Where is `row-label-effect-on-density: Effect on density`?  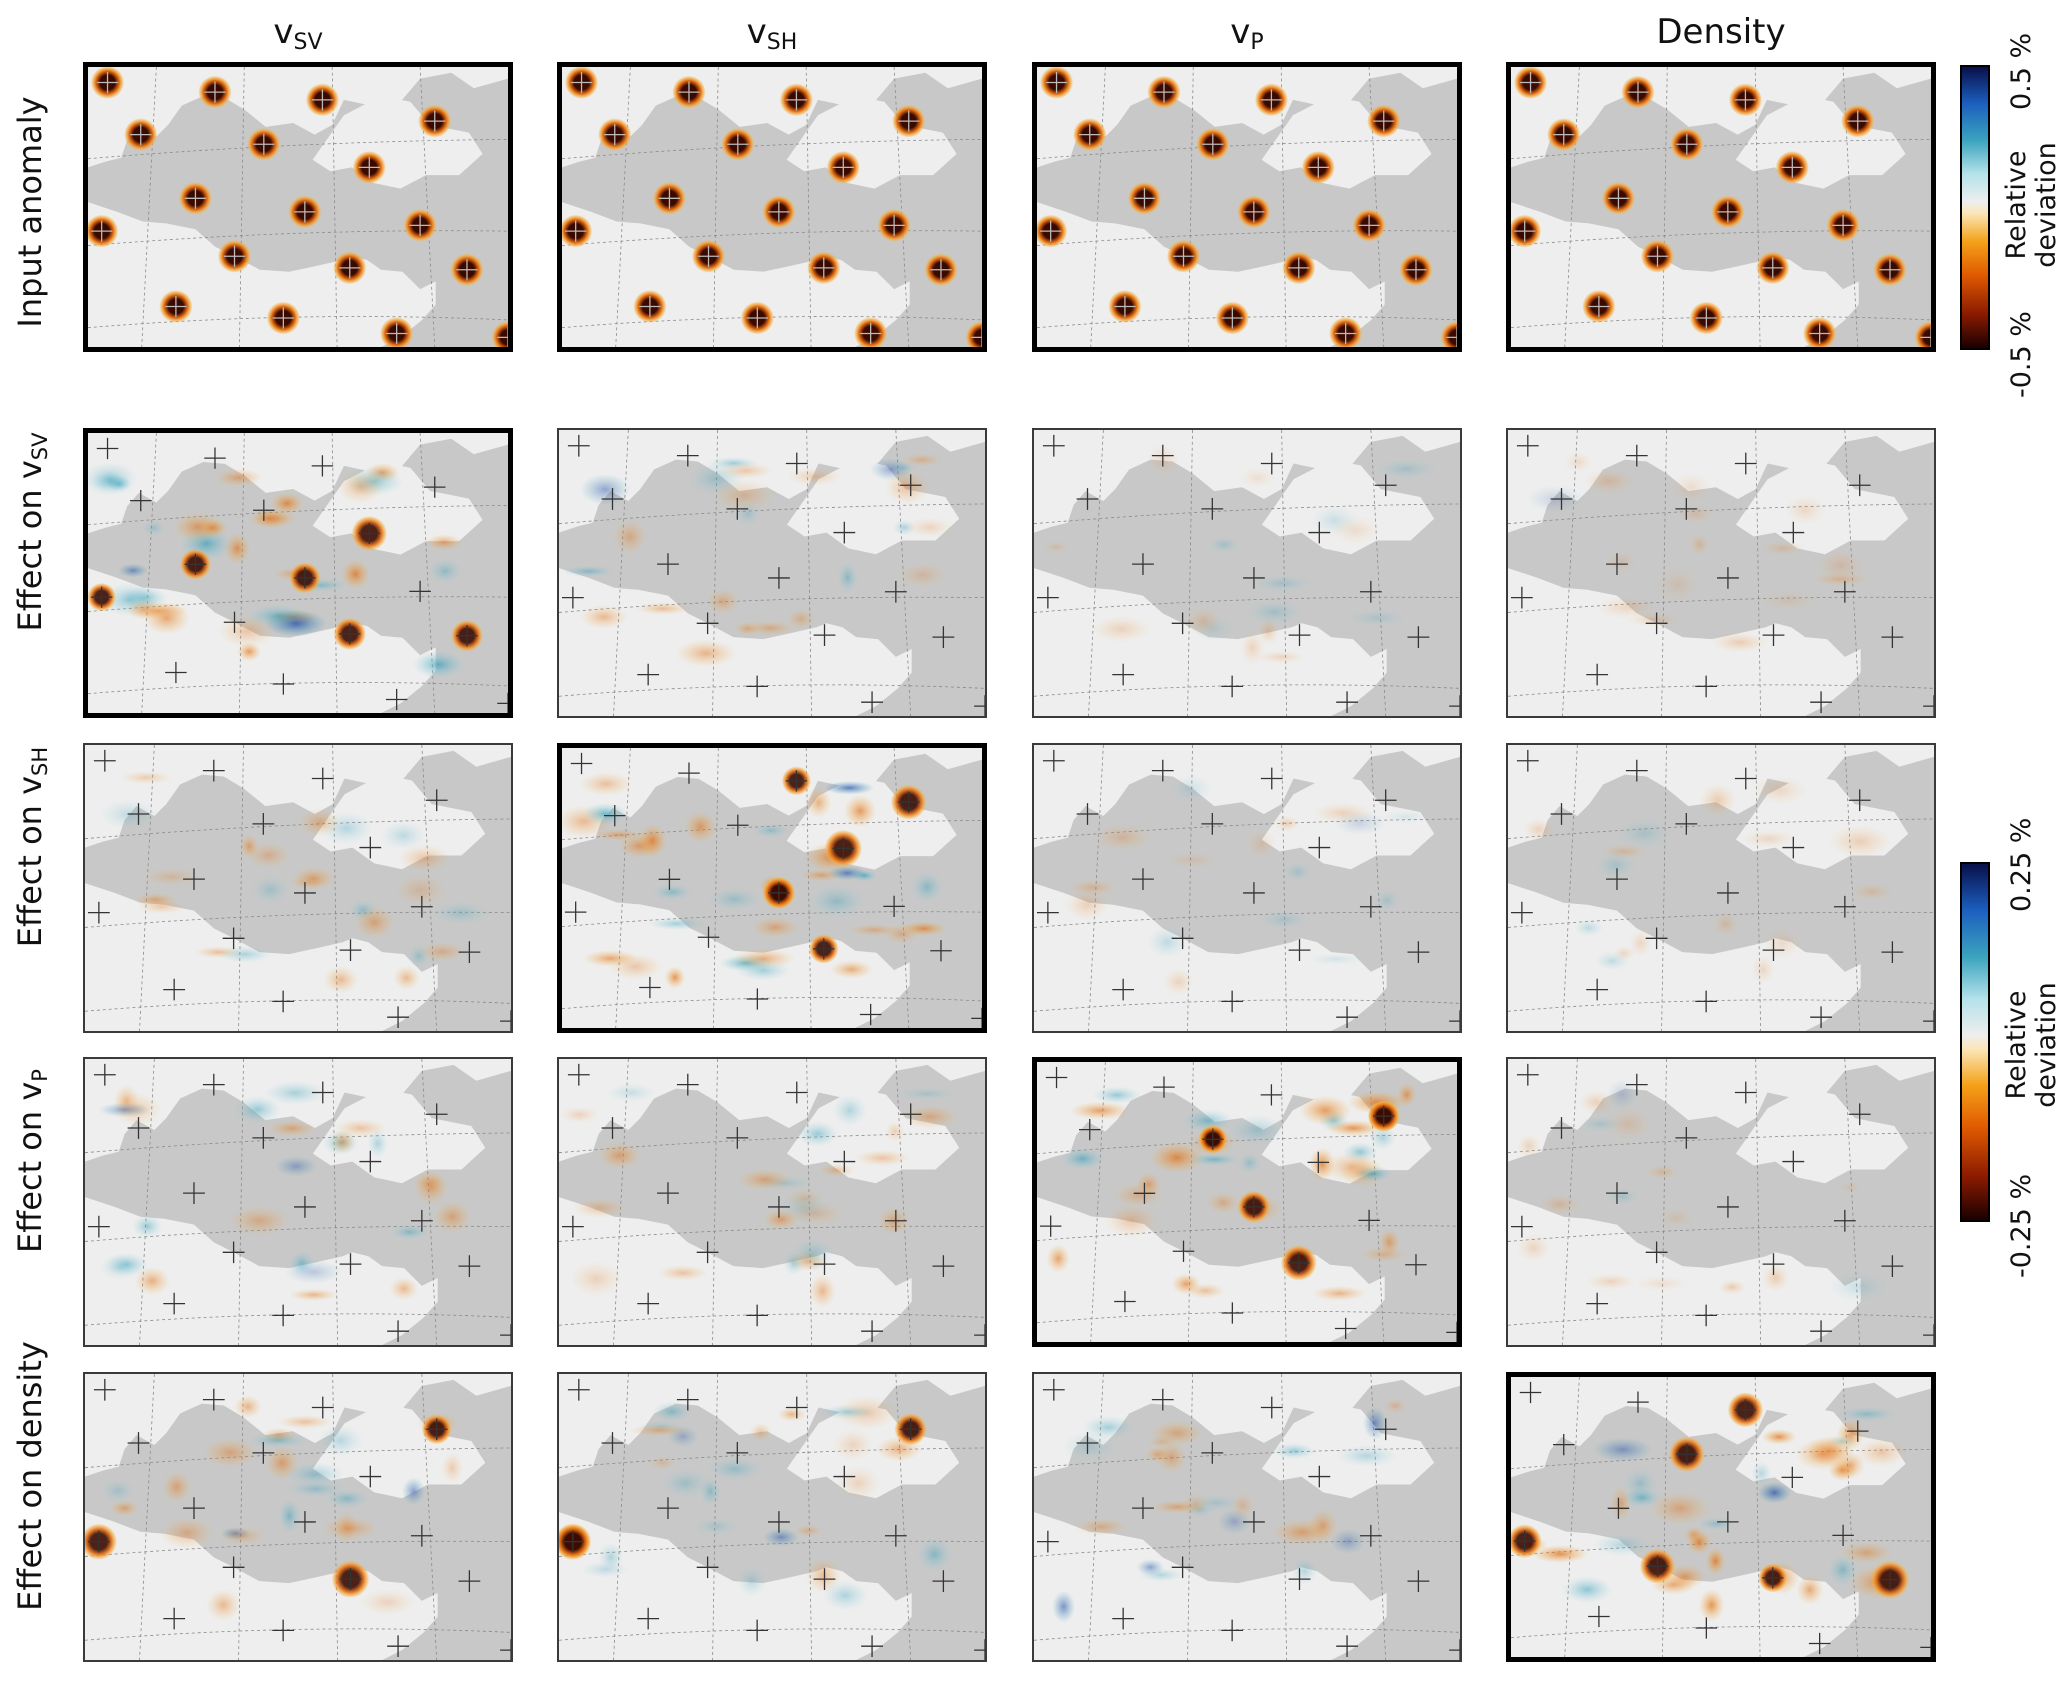 row-label-effect-on-density: Effect on density is located at coordinates (30, 1476).